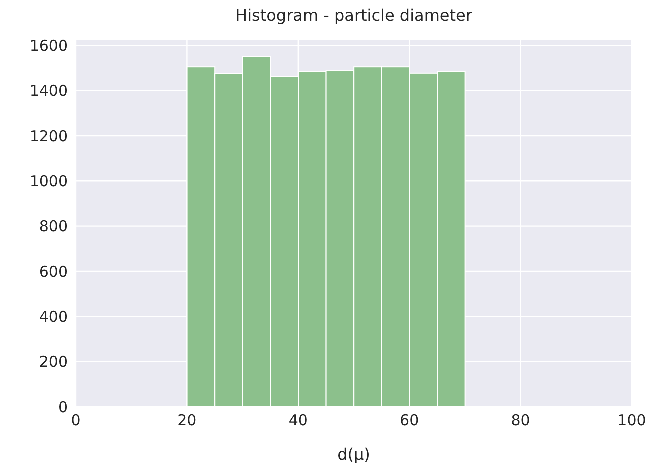  What do you see at coordinates (53, 317) in the screenshot?
I see `y-tick-label: 400` at bounding box center [53, 317].